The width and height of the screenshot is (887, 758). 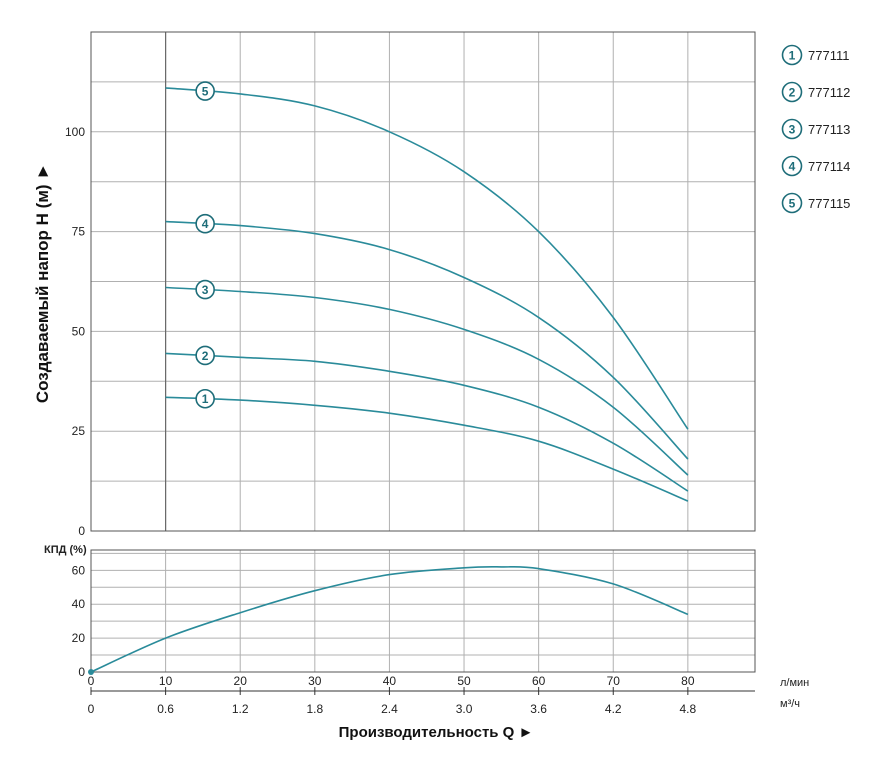 What do you see at coordinates (79, 431) in the screenshot?
I see `y-tick-label: 25` at bounding box center [79, 431].